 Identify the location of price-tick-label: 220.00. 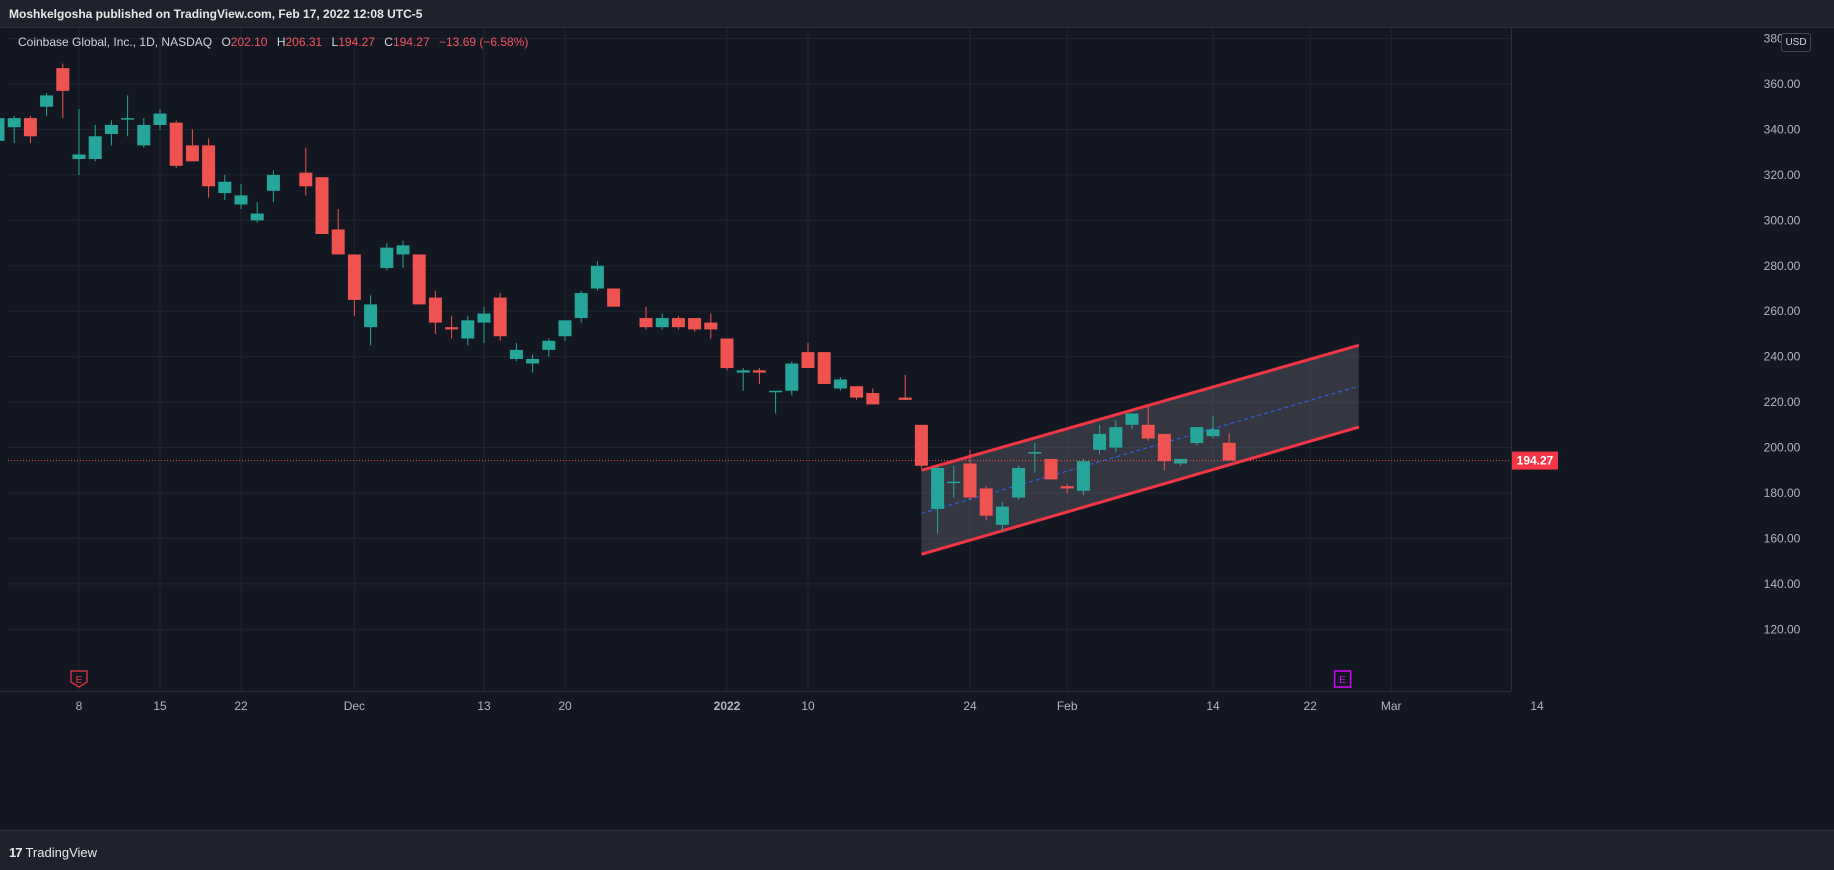
(1782, 402).